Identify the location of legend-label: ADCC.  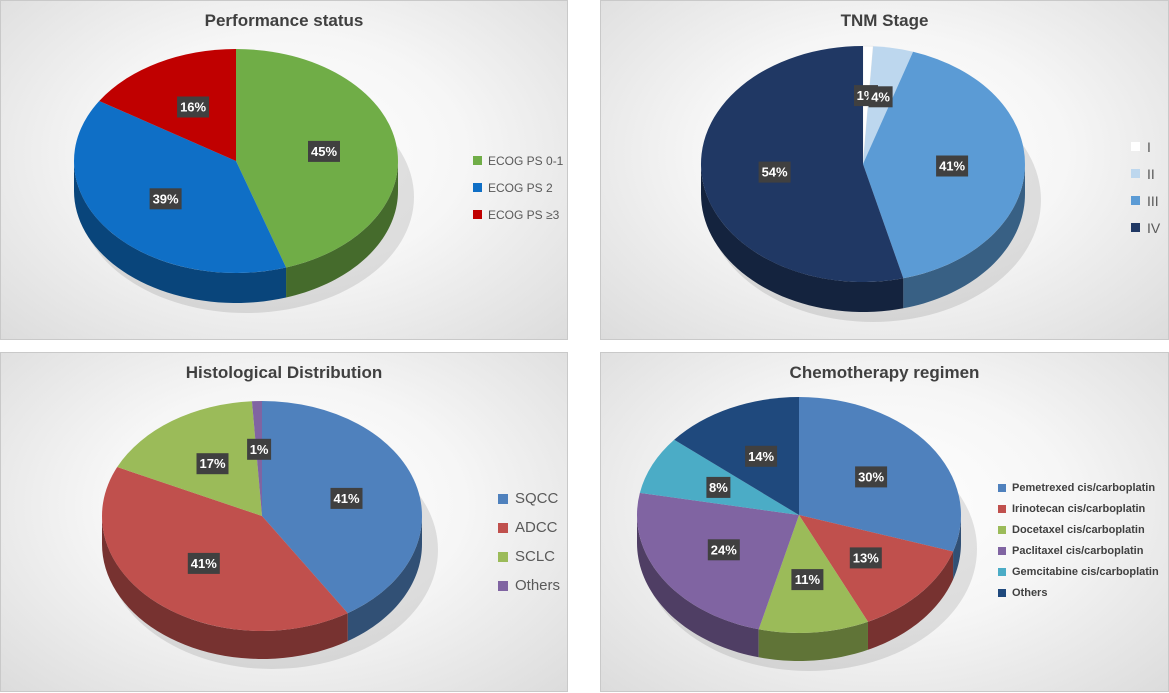
(536, 527).